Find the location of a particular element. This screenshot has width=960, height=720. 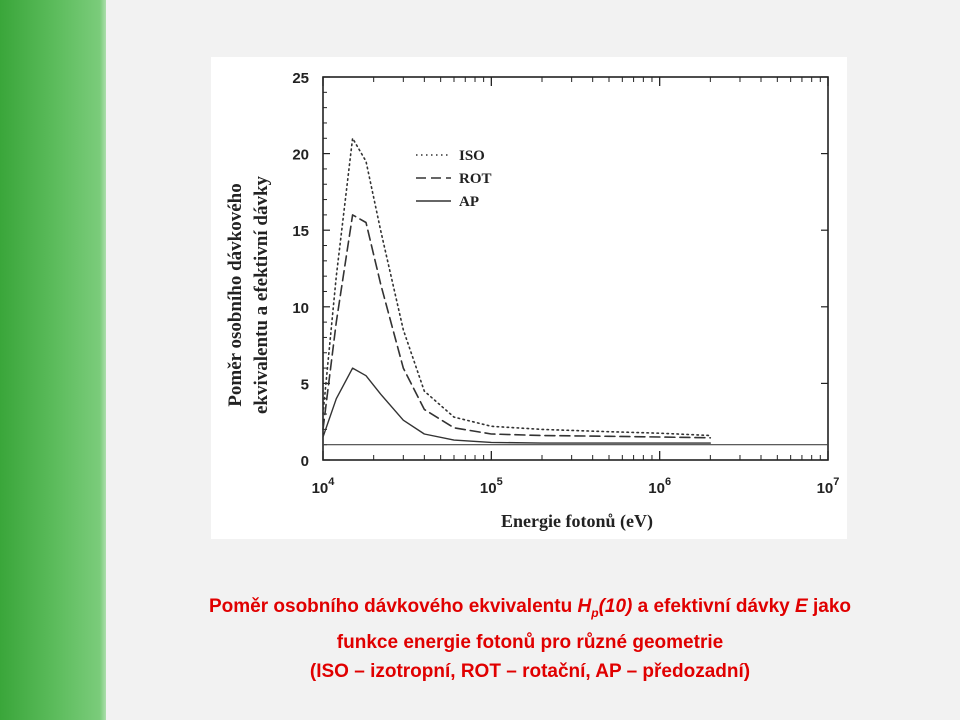

e-symbol: E is located at coordinates (801, 606).